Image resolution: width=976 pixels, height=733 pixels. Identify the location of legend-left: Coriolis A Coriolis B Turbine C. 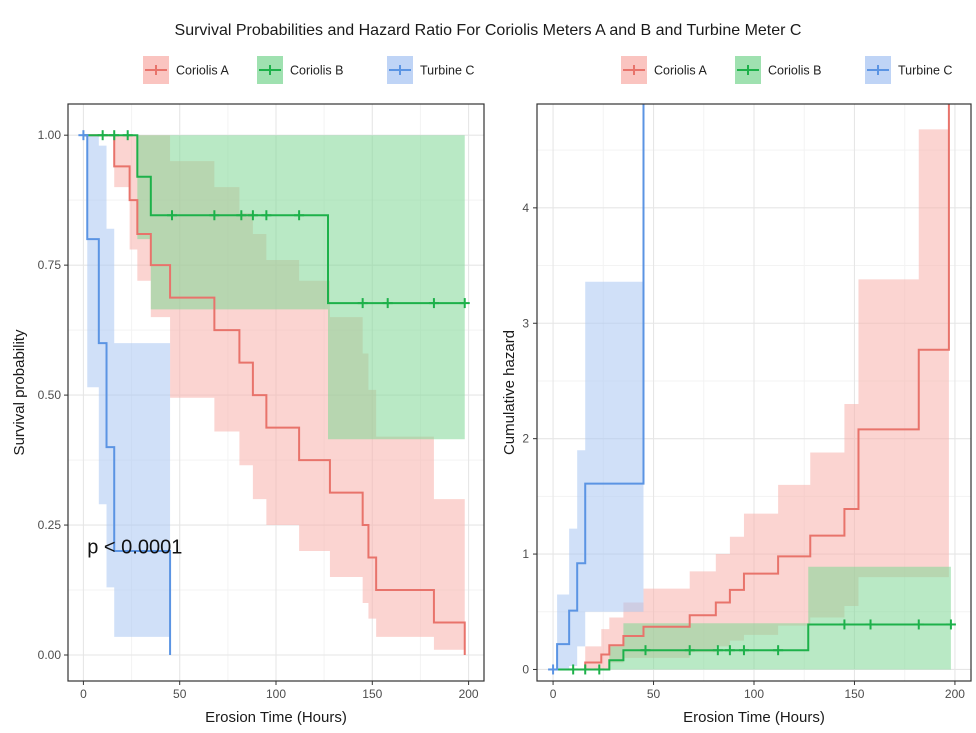
(308, 70).